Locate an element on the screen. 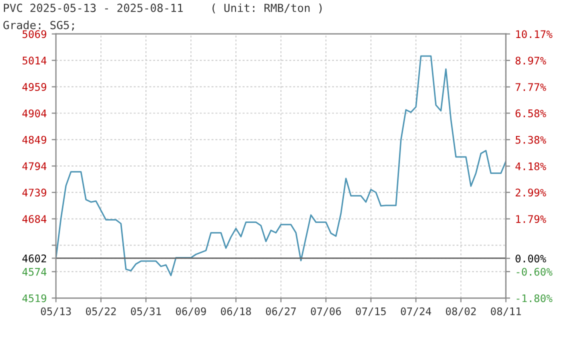  y-tick-label: 5014 is located at coordinates (34, 60).